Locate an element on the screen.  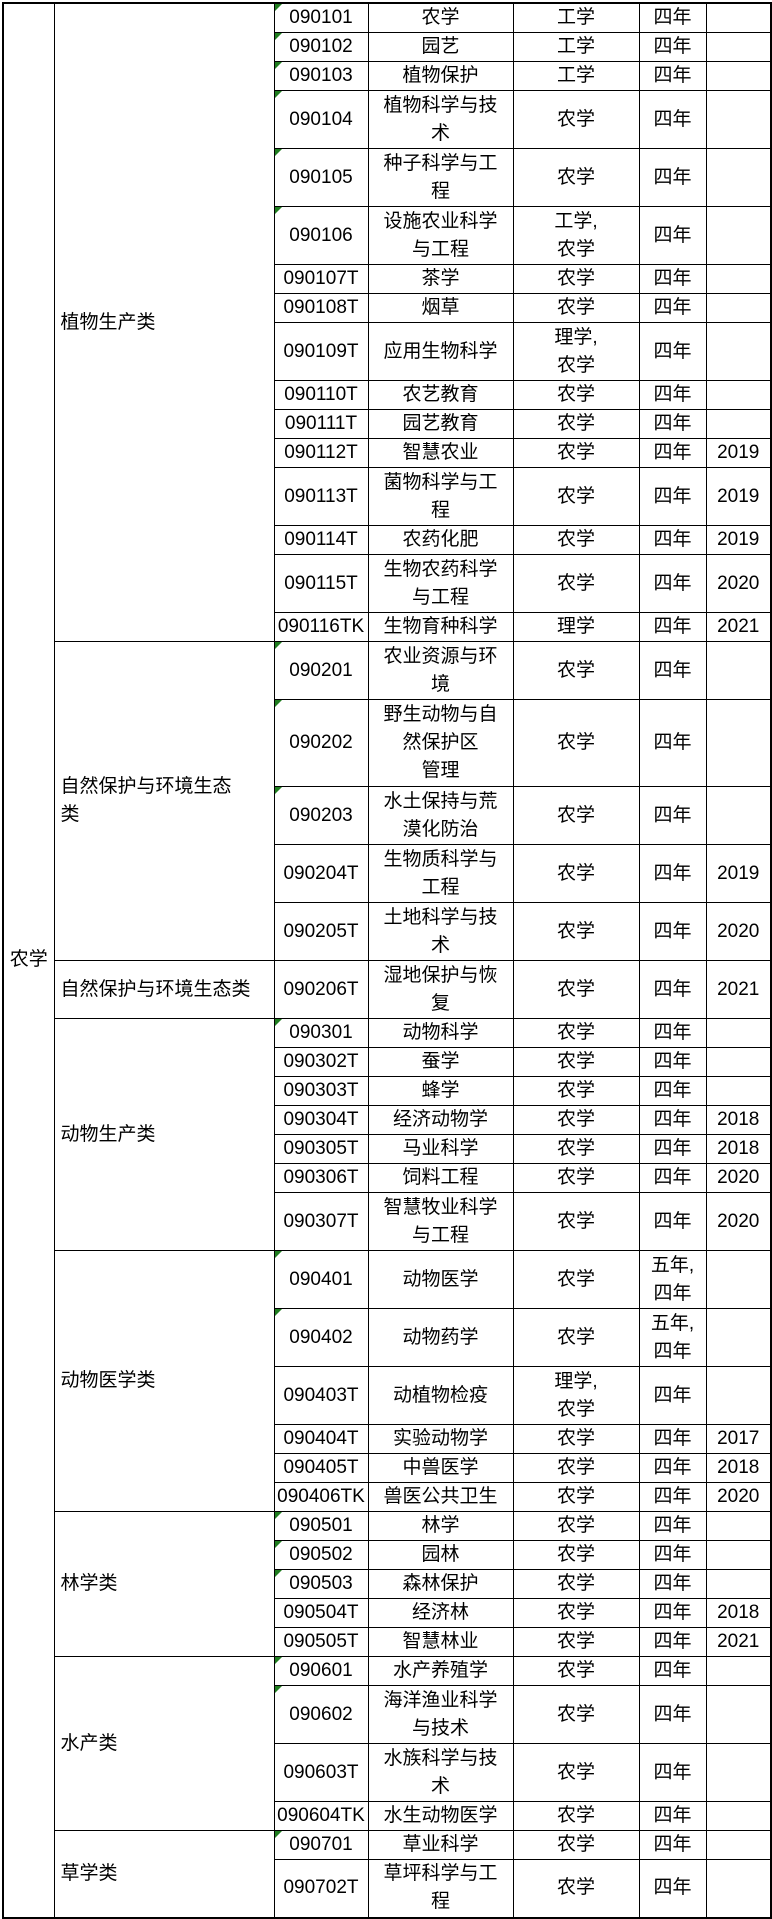
major-code-cell-text: 090701 is located at coordinates (321, 1844).